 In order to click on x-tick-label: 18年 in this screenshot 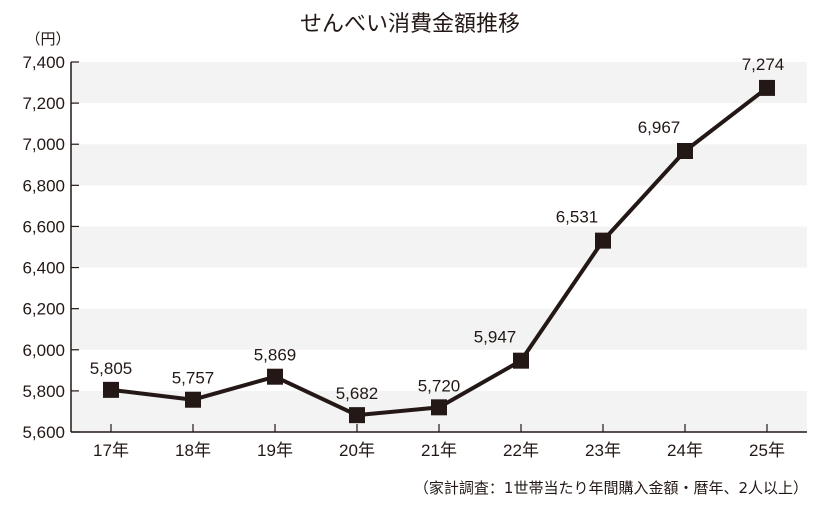, I will do `click(193, 450)`.